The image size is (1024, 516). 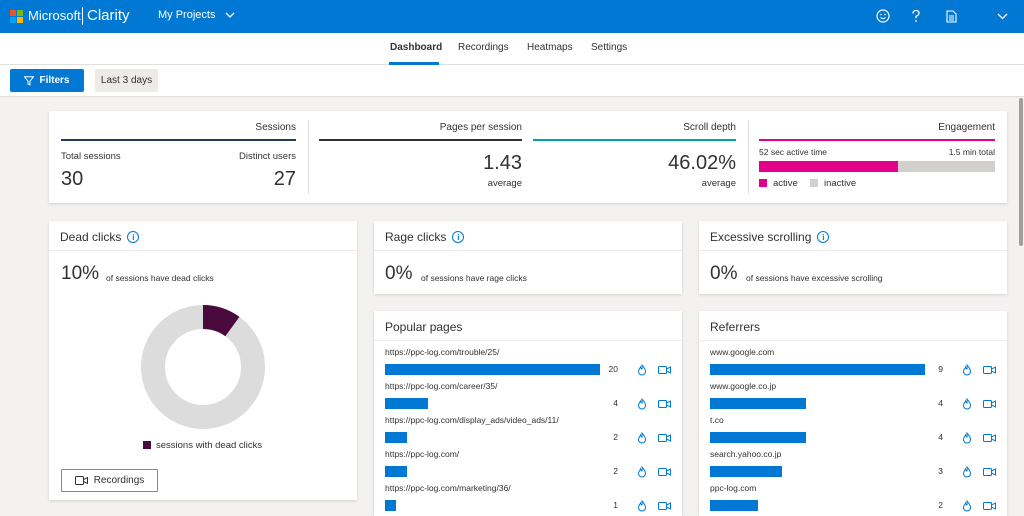 I want to click on dead-clicks-legend-swatch, so click(x=147, y=445).